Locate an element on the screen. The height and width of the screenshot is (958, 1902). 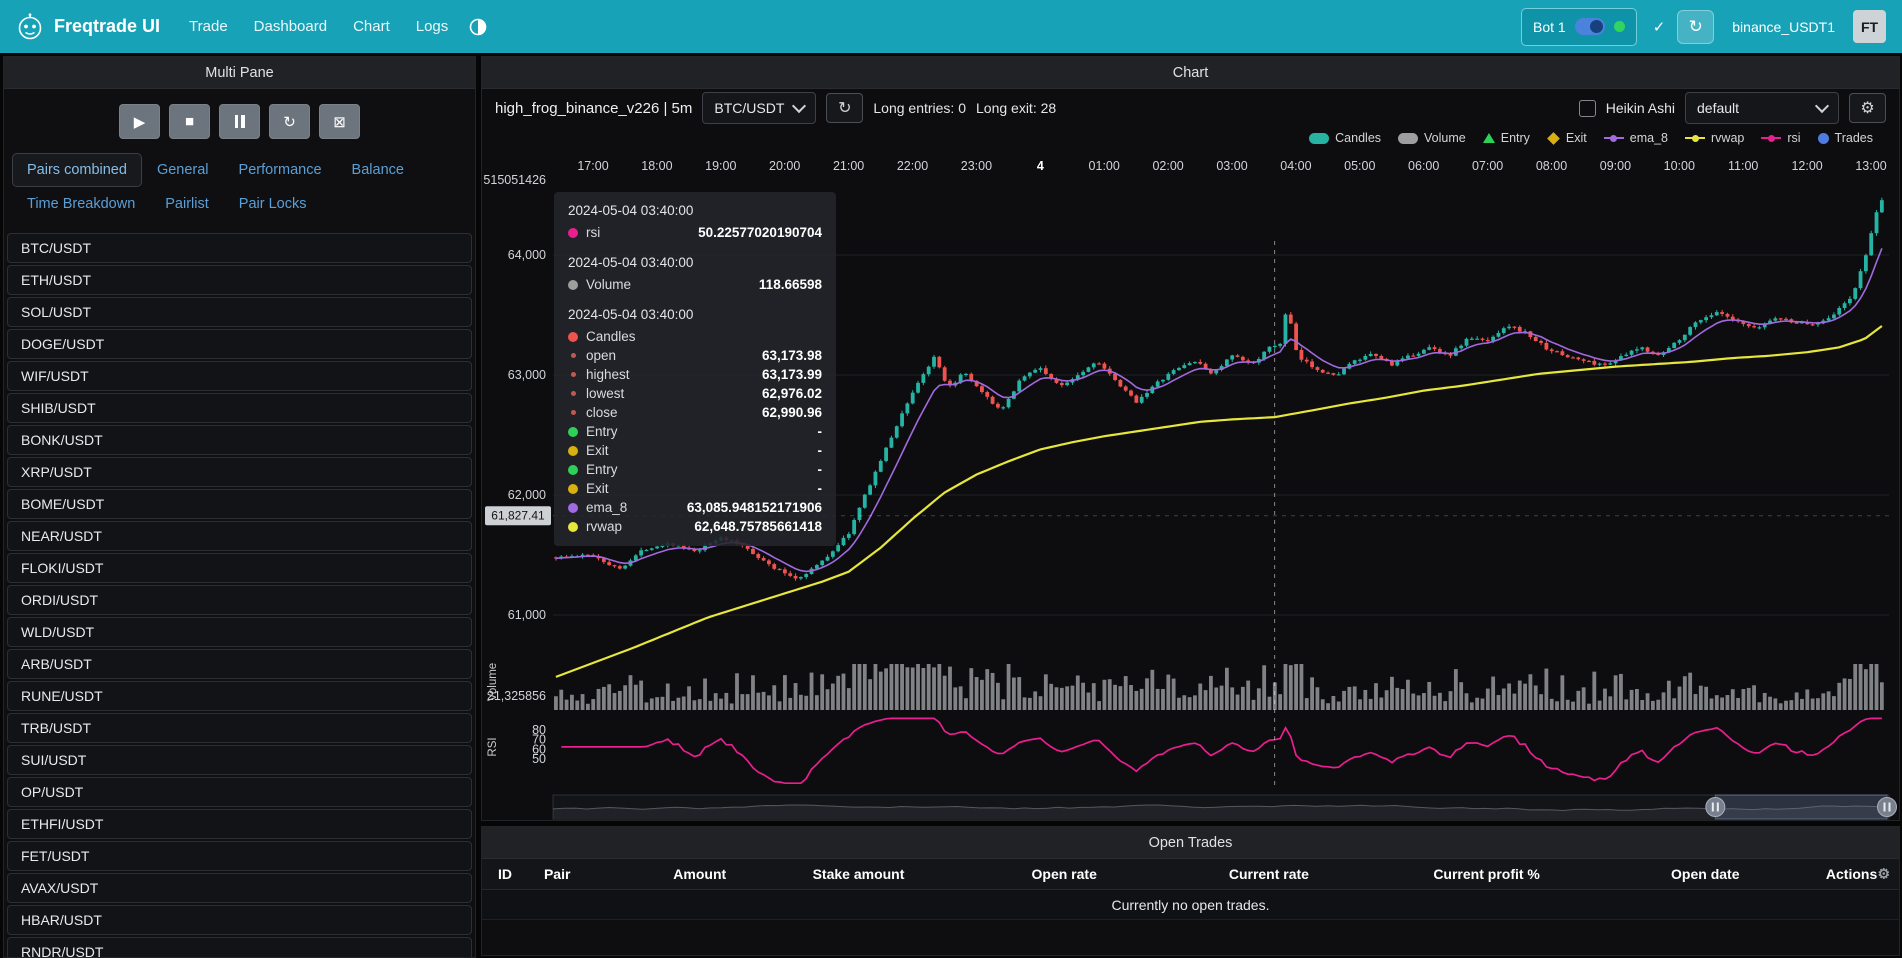
chart-toolbar-right: Heikin Ashi default ⚙ is located at coordinates (1732, 108).